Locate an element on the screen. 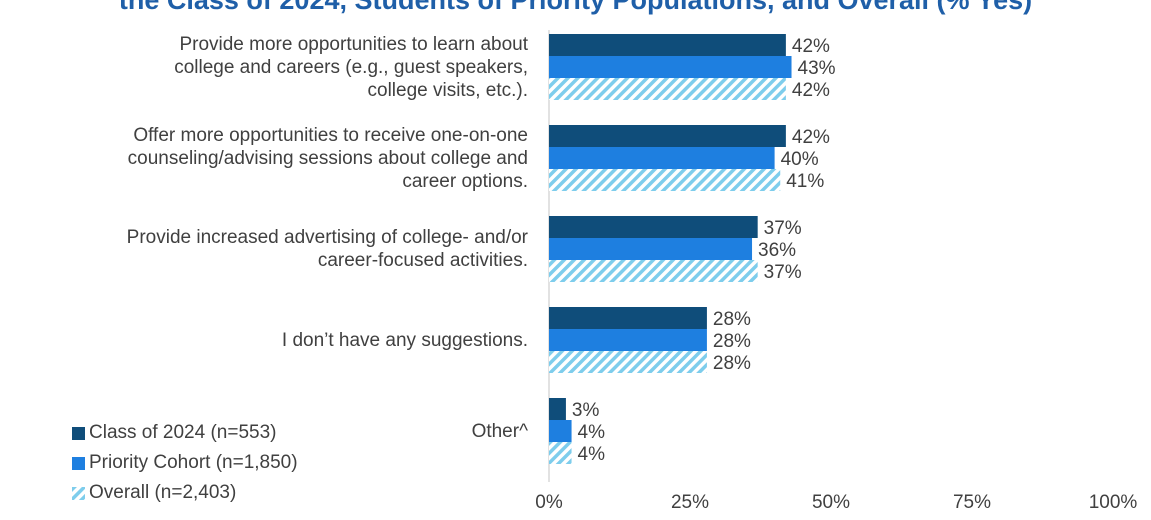  x-tick-label: 100% is located at coordinates (1113, 502).